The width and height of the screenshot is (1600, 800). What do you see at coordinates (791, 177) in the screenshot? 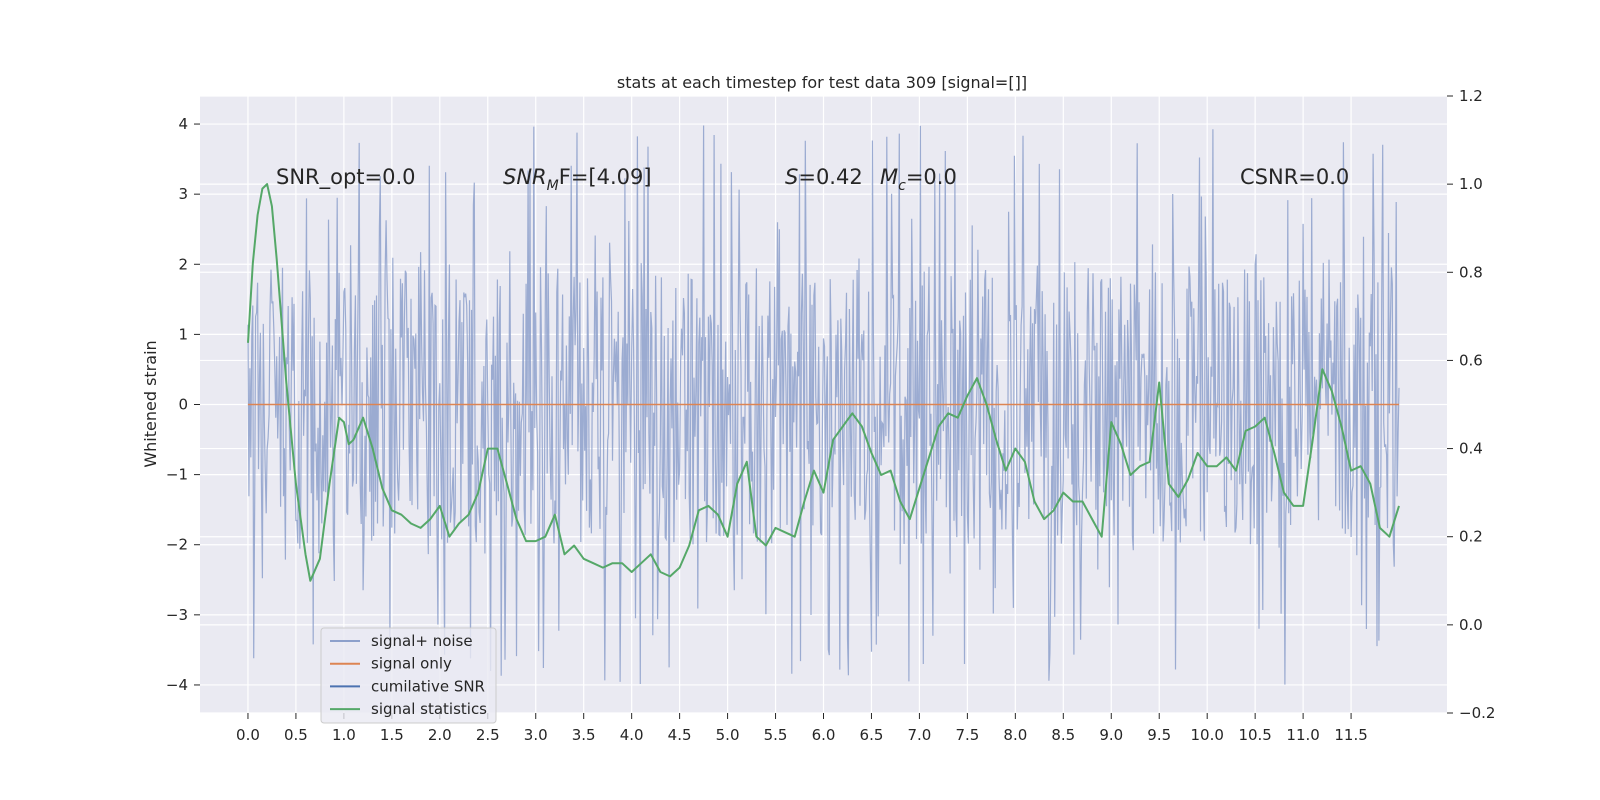
I see `s-label: S` at bounding box center [791, 177].